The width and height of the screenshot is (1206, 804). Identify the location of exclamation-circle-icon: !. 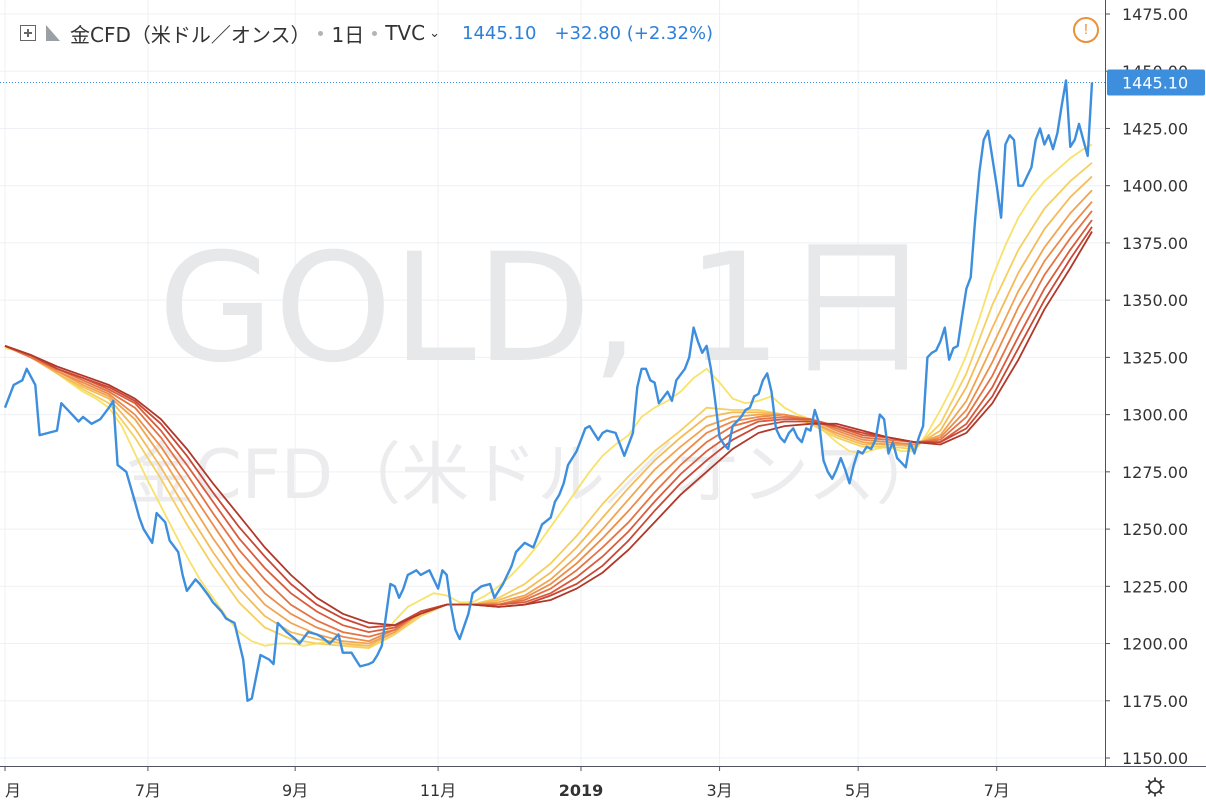
(1086, 30).